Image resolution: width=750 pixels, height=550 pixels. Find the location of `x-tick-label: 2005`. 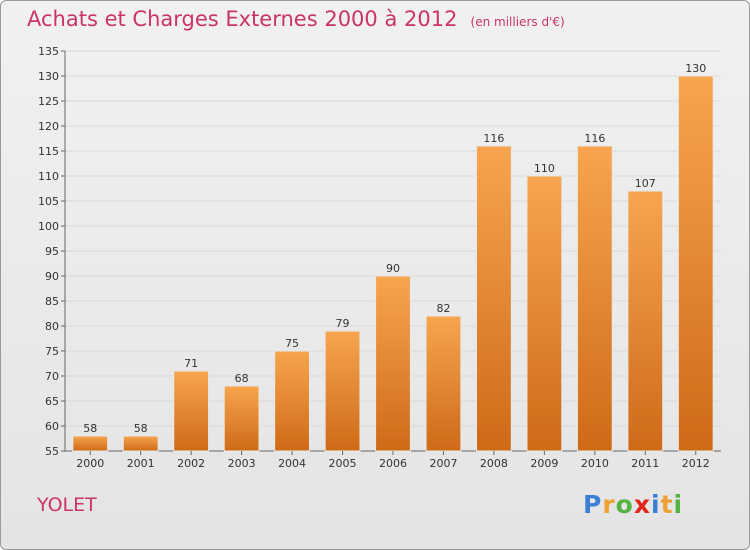

x-tick-label: 2005 is located at coordinates (343, 463).